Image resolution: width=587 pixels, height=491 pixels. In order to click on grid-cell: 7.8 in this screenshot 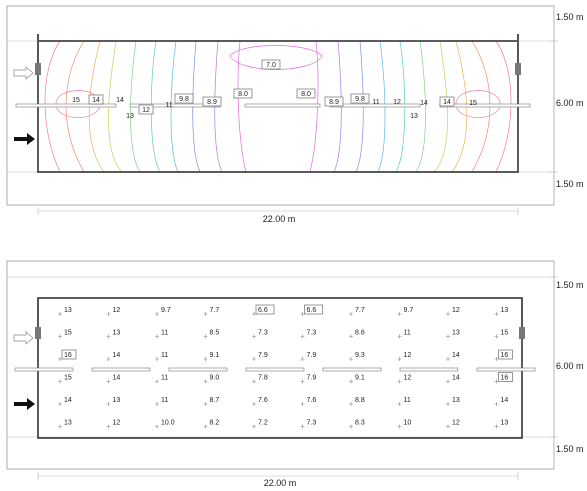, I will do `click(260, 379)`.